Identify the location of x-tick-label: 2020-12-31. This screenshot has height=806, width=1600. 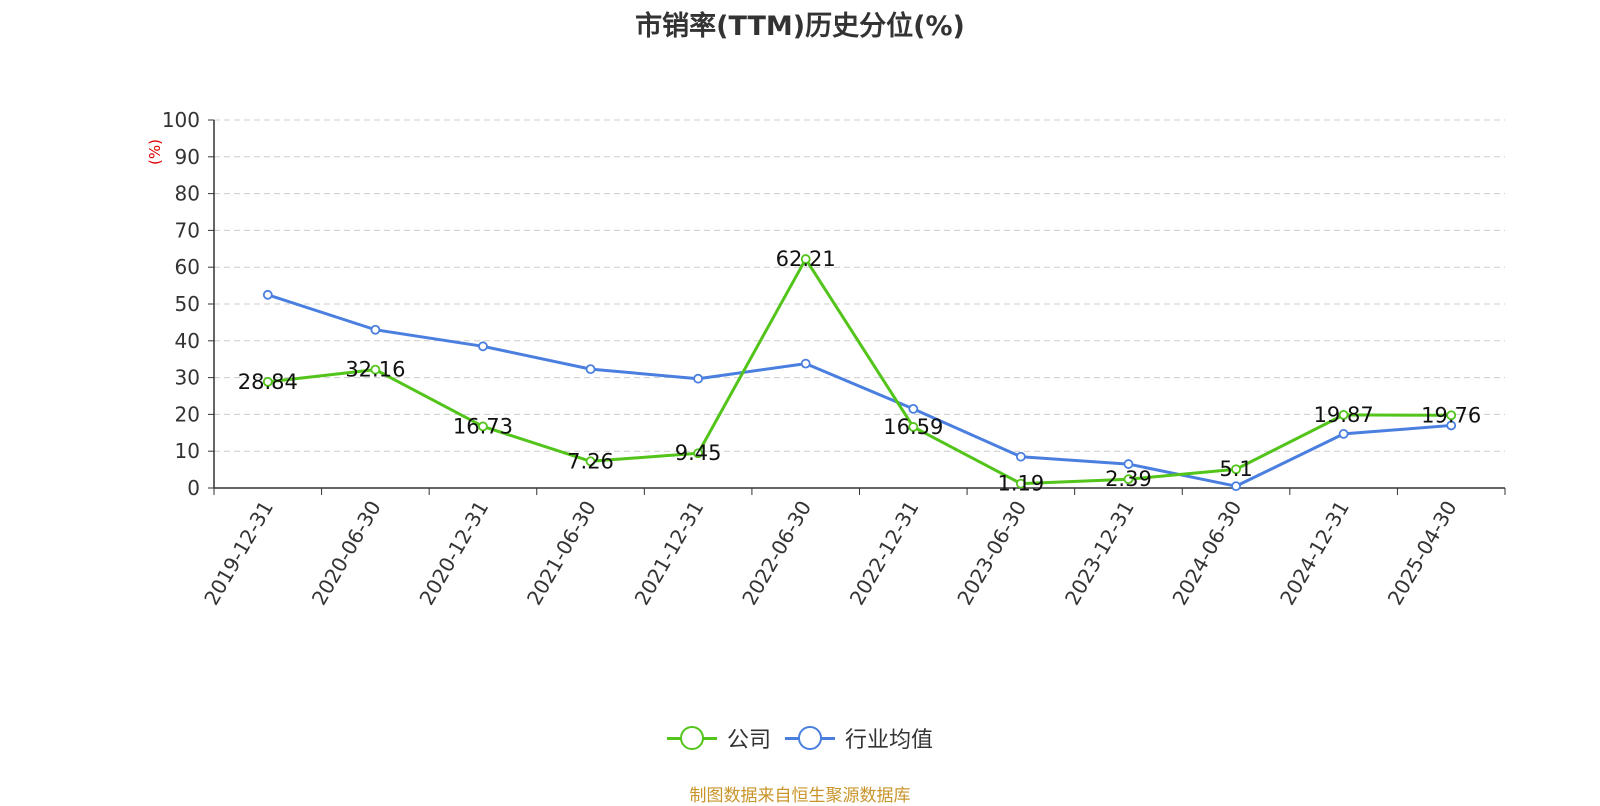
(453, 553).